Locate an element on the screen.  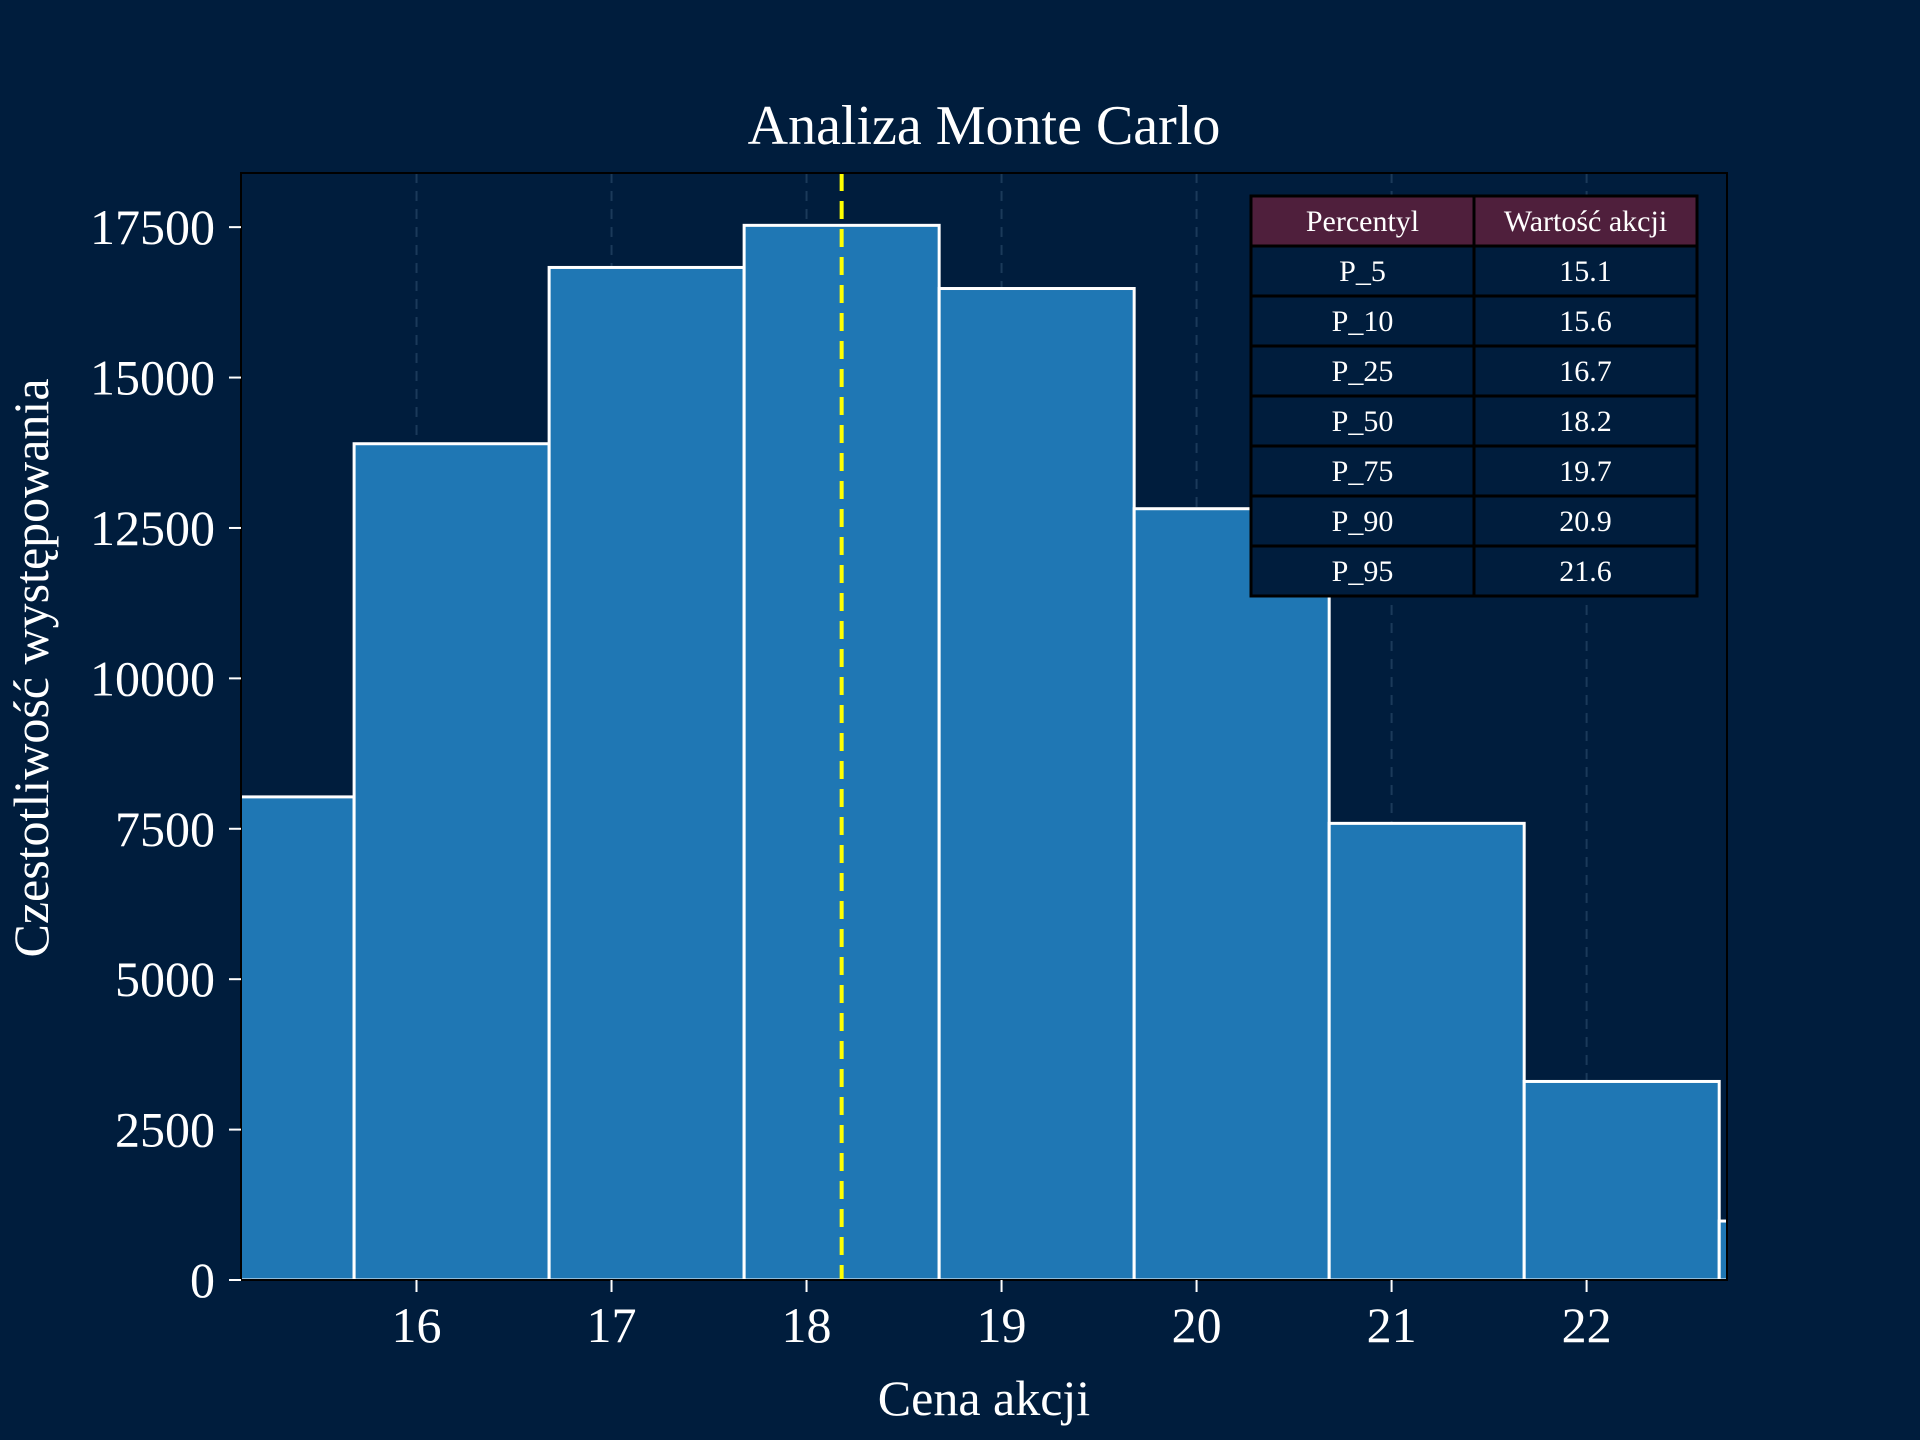
y-axis-label: Czestotliwość występowania is located at coordinates (31, 667).